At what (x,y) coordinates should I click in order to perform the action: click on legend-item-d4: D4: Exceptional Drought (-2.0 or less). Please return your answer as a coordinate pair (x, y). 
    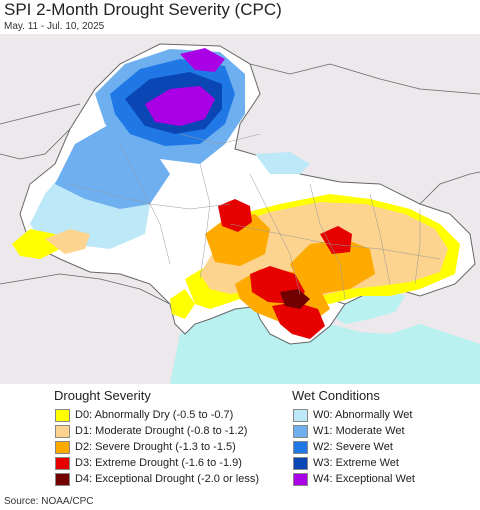
    Looking at the image, I should click on (157, 479).